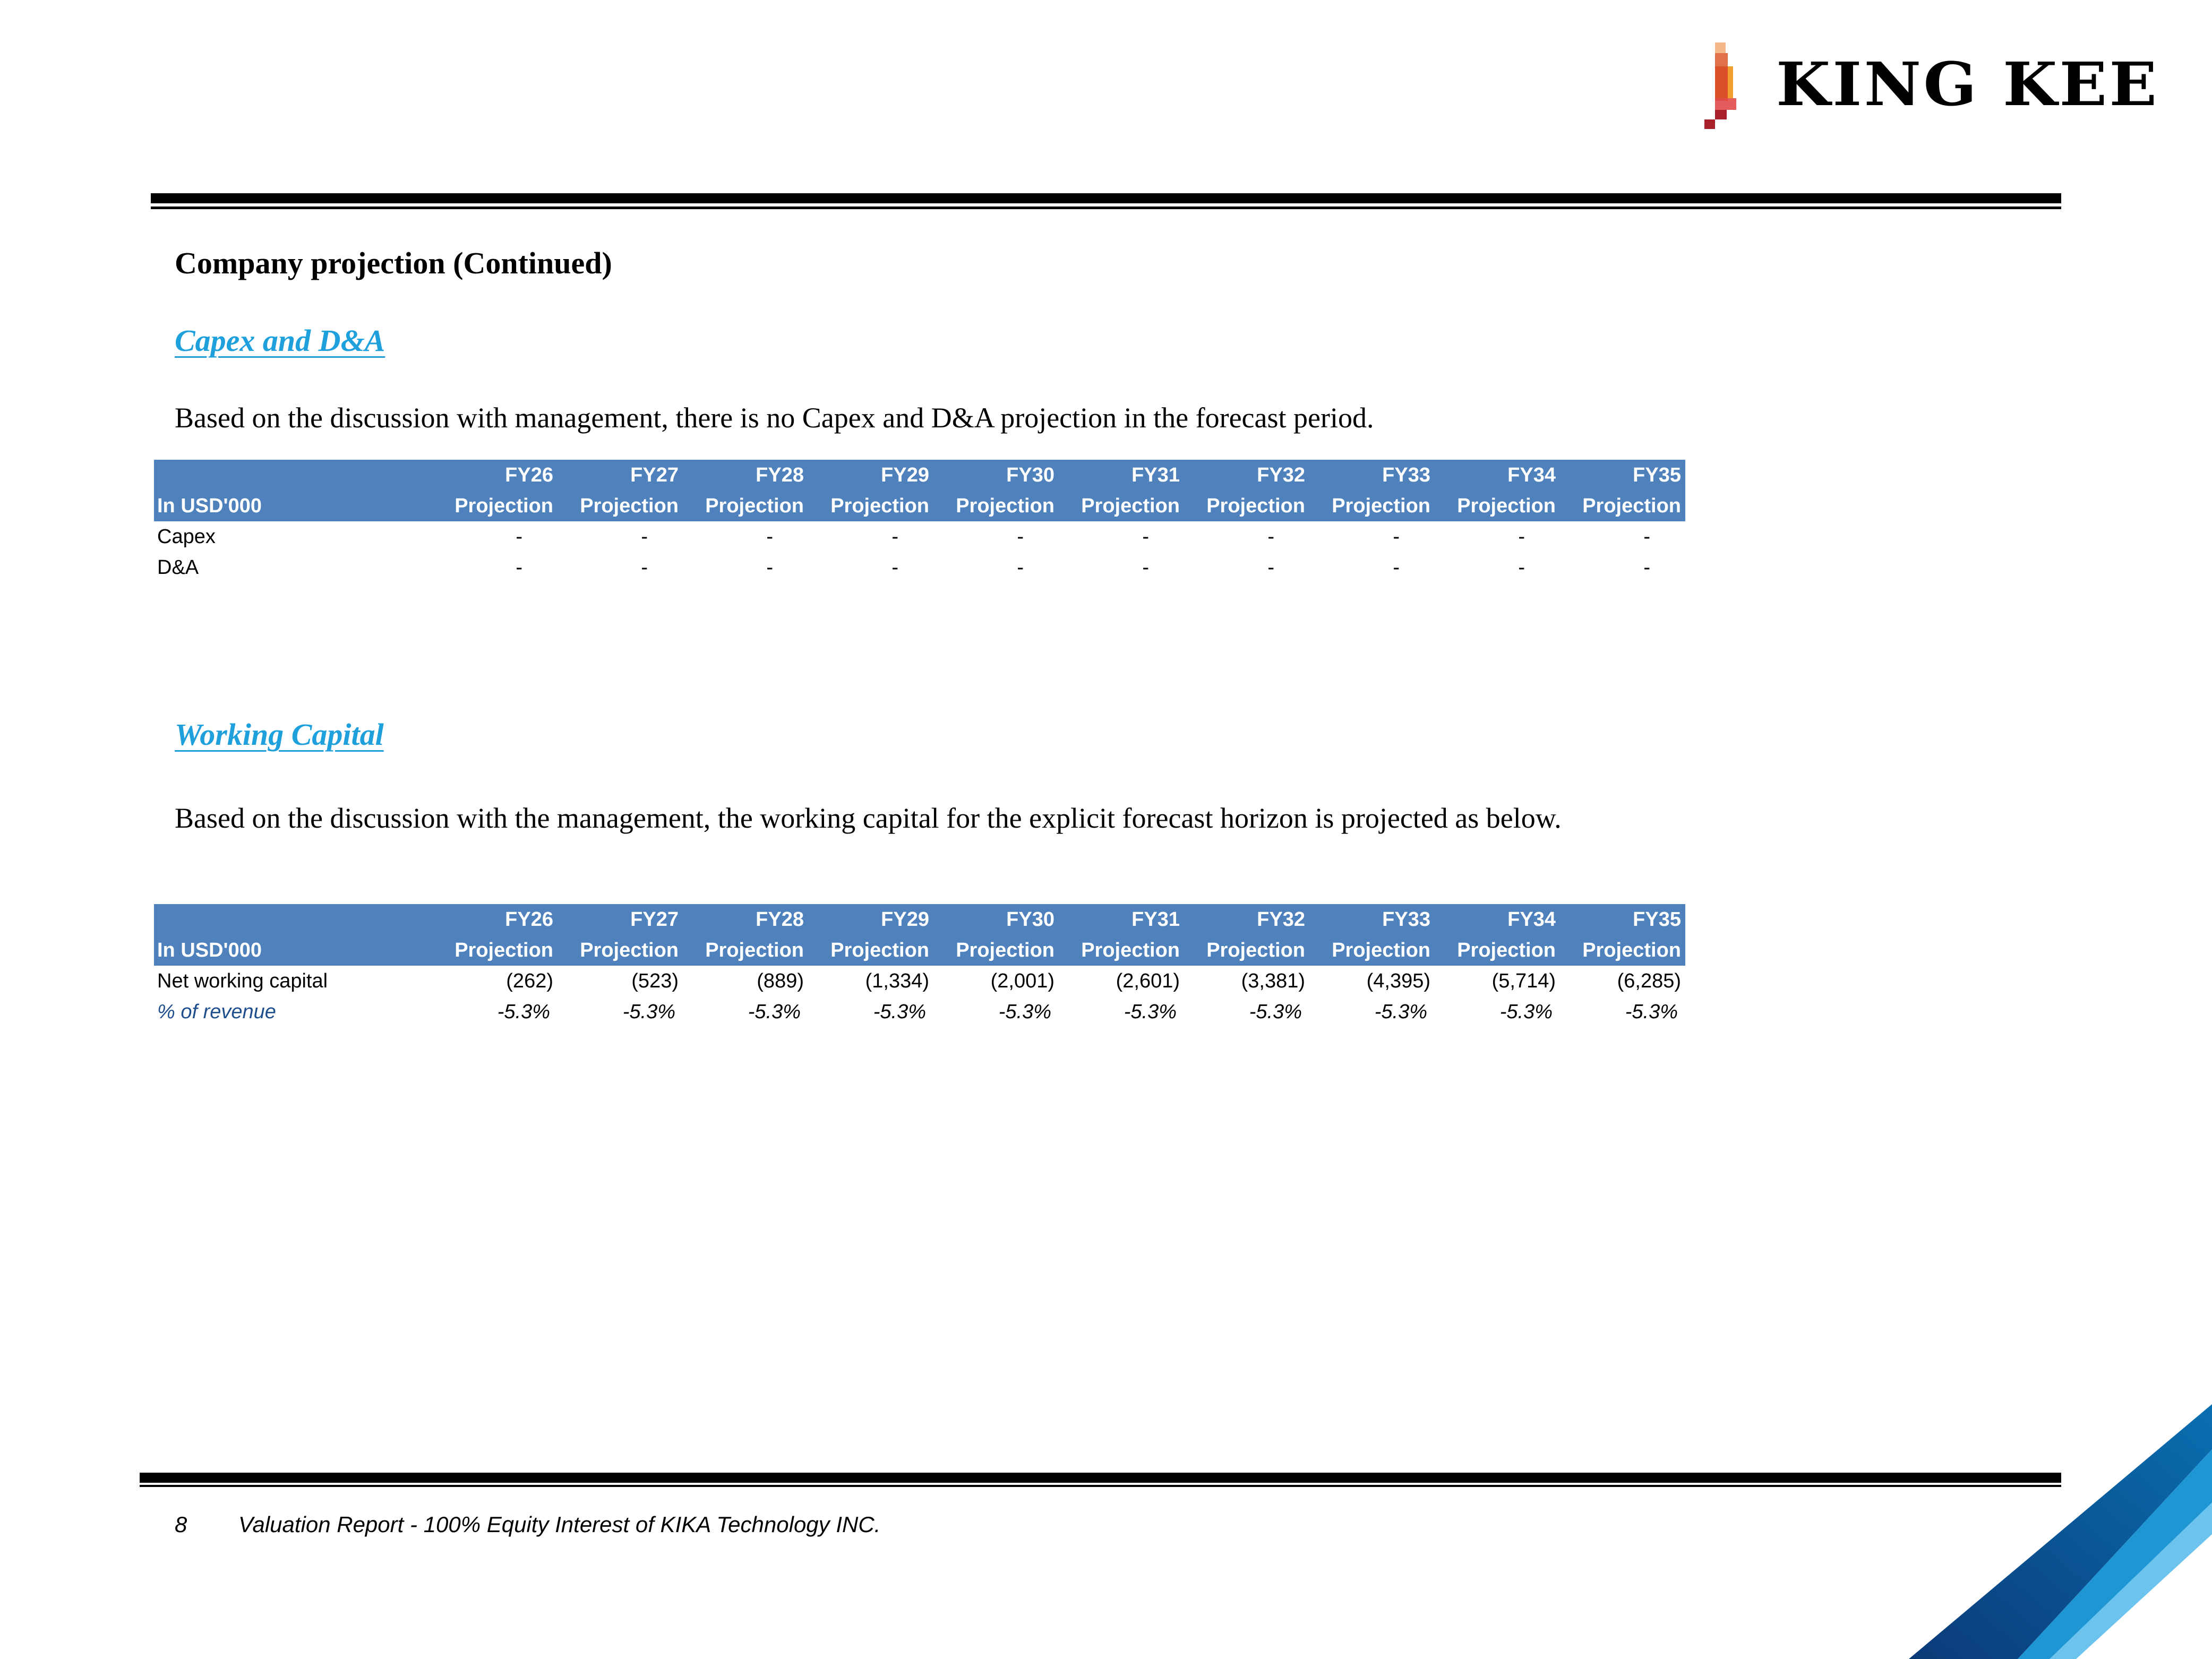  Describe the element at coordinates (280, 340) in the screenshot. I see `capex-heading: Capex and D&A` at that location.